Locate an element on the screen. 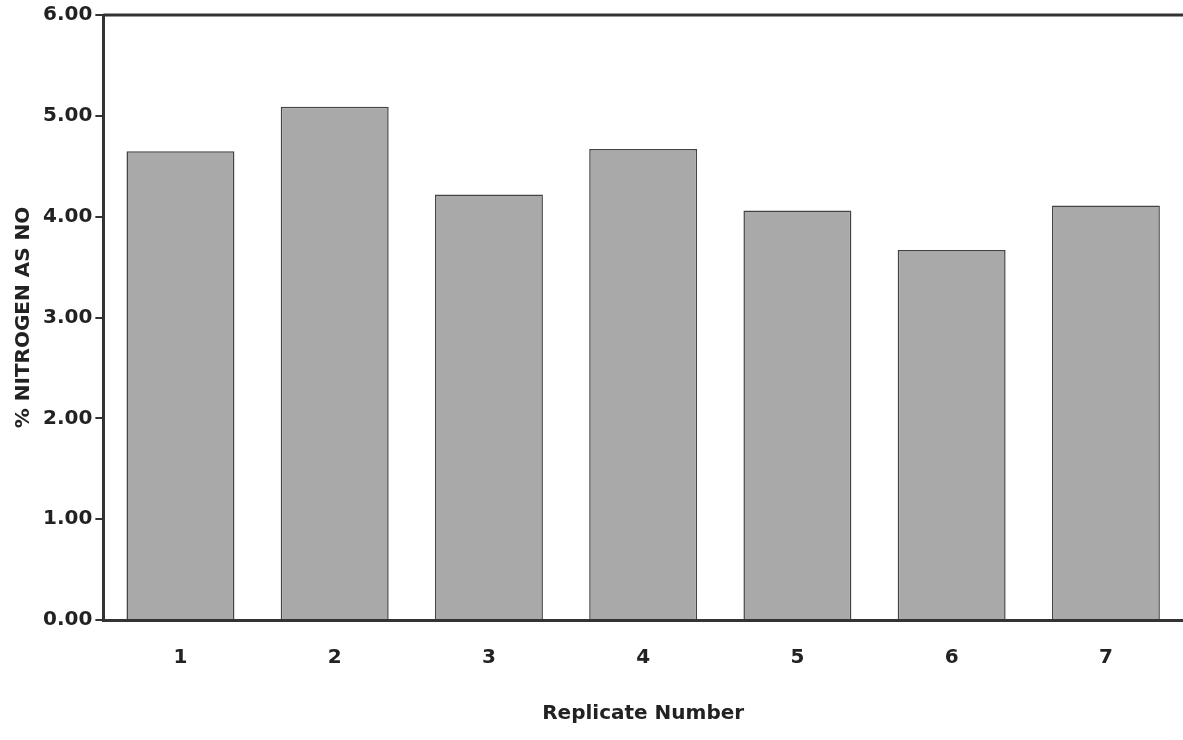  x-tick-label: 6 is located at coordinates (951, 656).